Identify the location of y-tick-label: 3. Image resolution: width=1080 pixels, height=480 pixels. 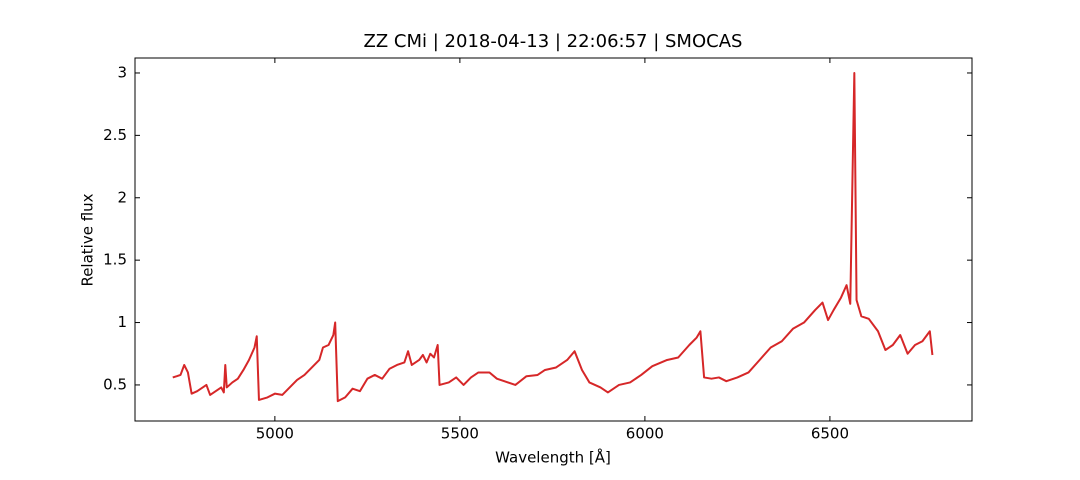
(122, 72).